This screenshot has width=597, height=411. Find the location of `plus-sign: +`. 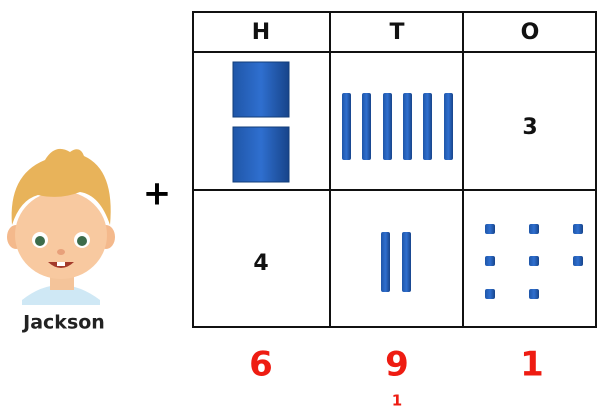

plus-sign: + is located at coordinates (157, 194).